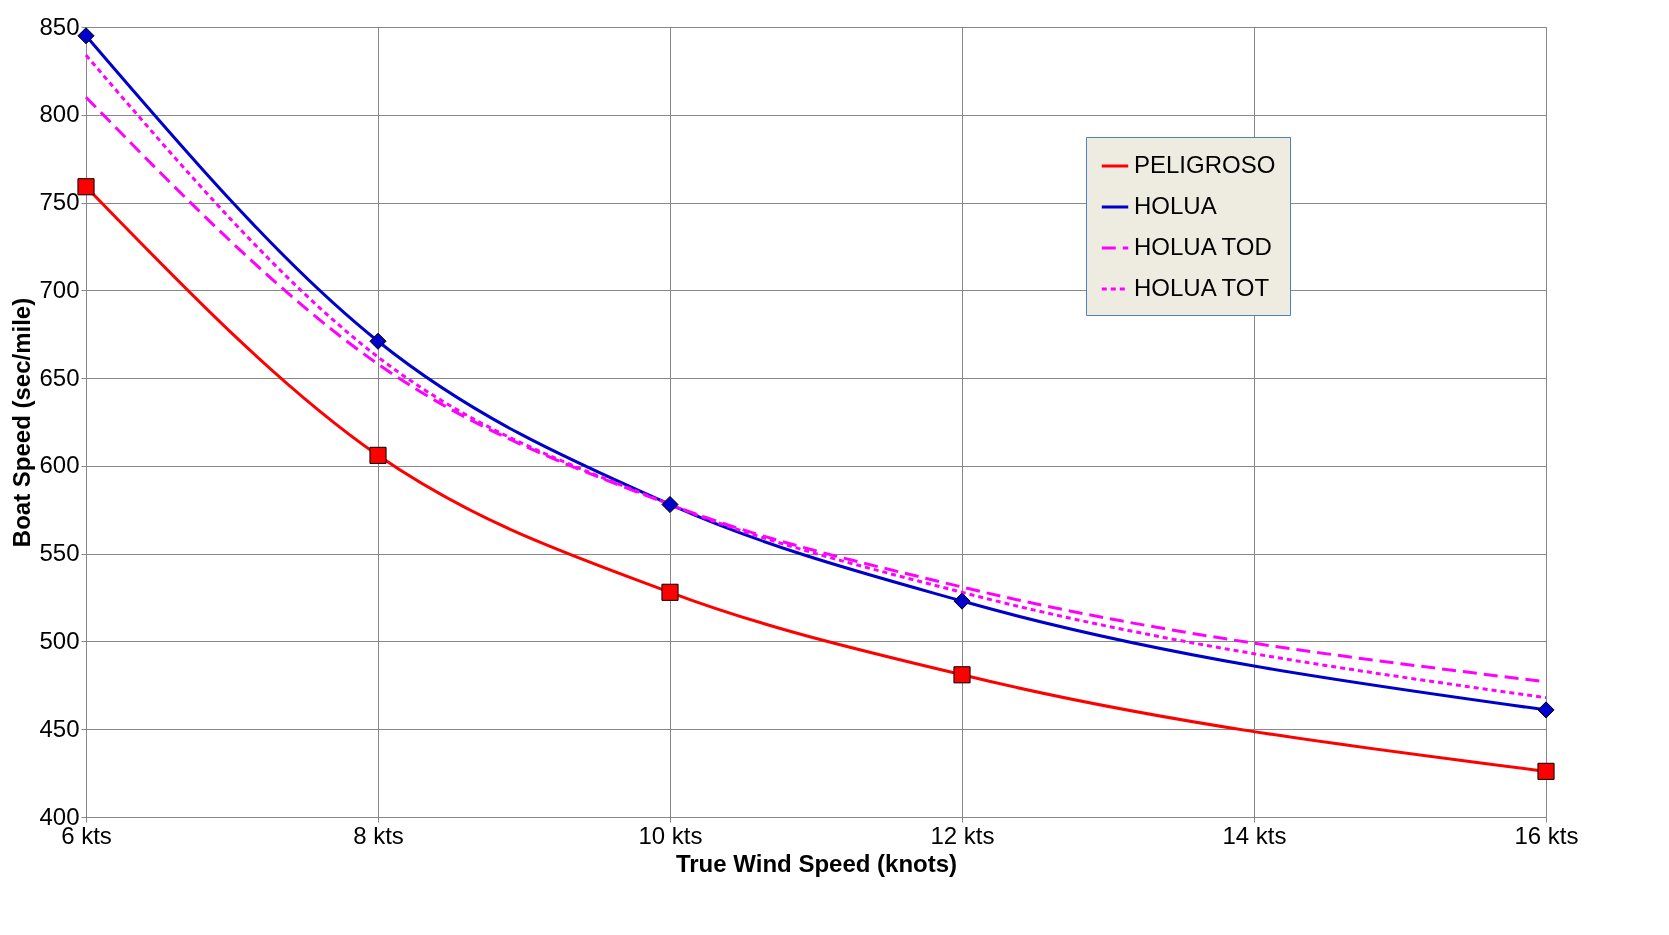 The image size is (1669, 935). I want to click on x-tick-label: 12 kts, so click(962, 835).